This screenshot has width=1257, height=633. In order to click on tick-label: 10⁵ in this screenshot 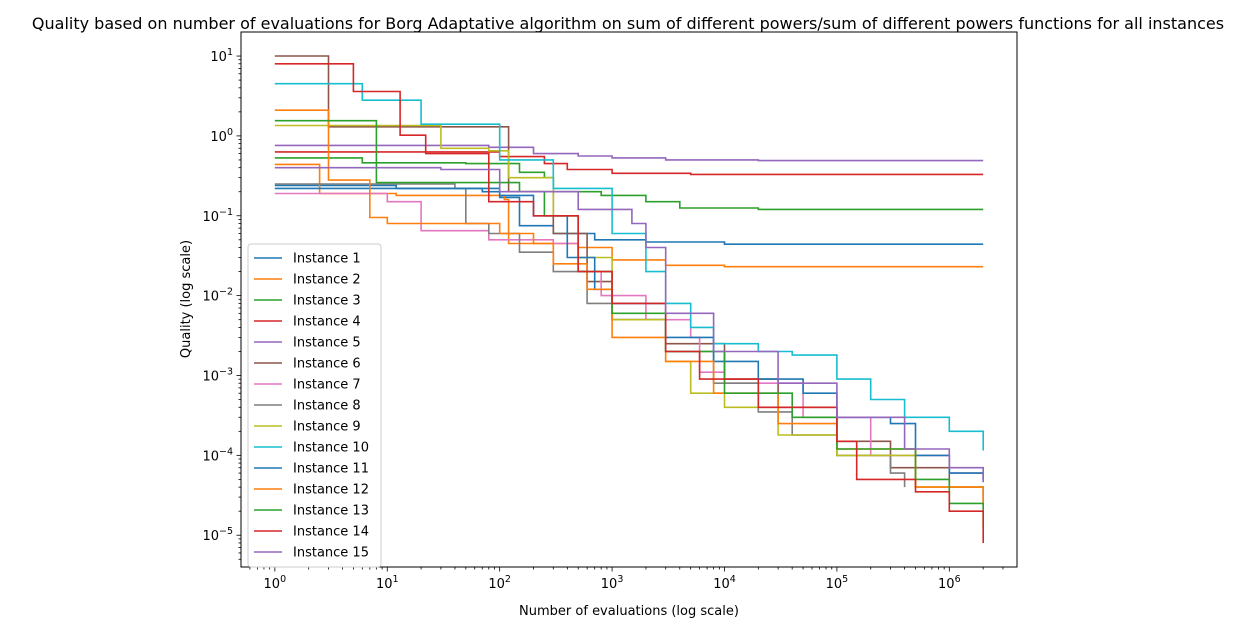, I will do `click(837, 583)`.